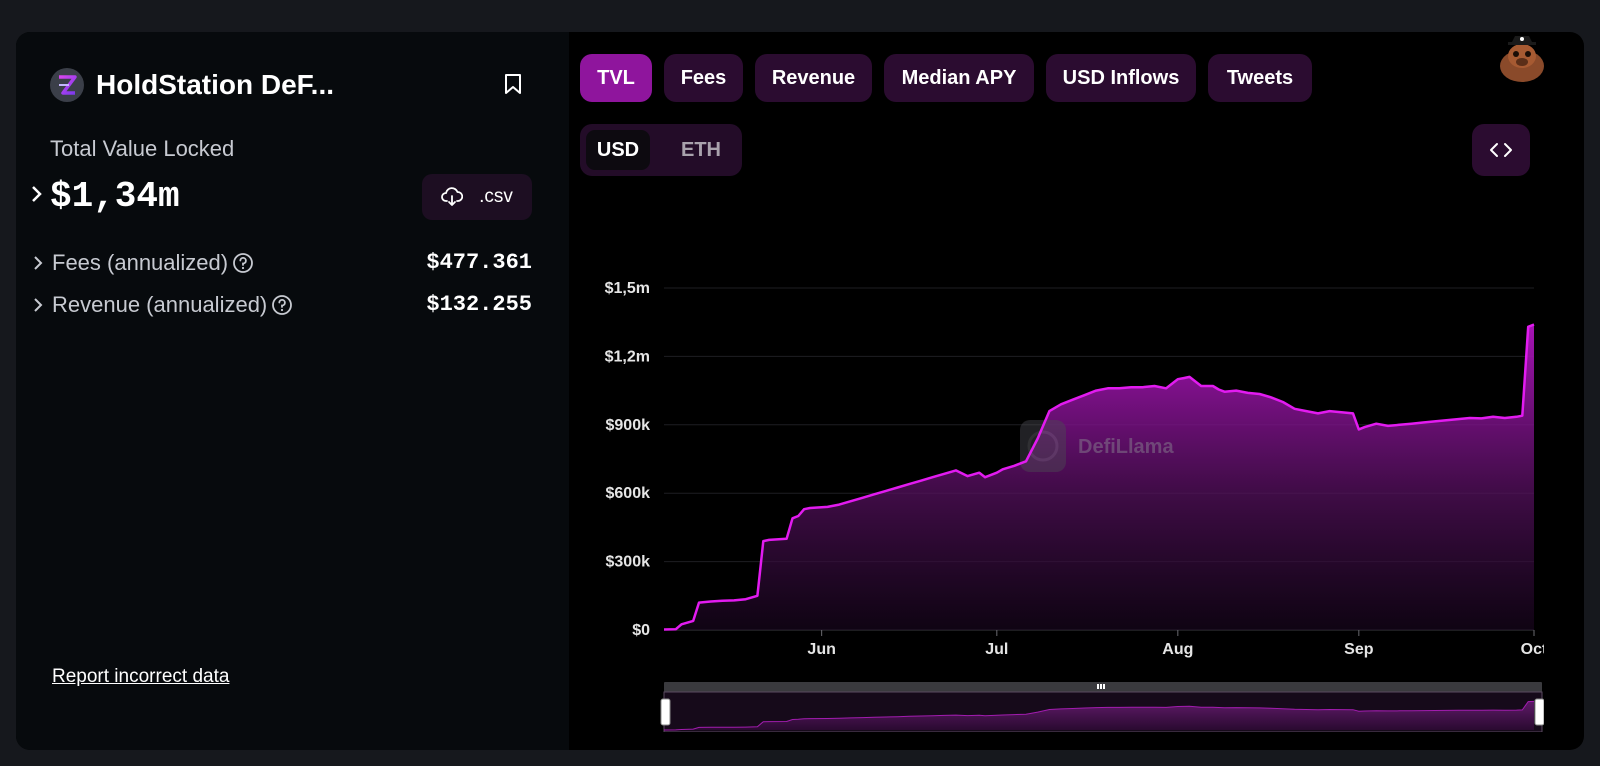 The width and height of the screenshot is (1600, 766). I want to click on metric-label: Revenue (annualized), so click(172, 305).